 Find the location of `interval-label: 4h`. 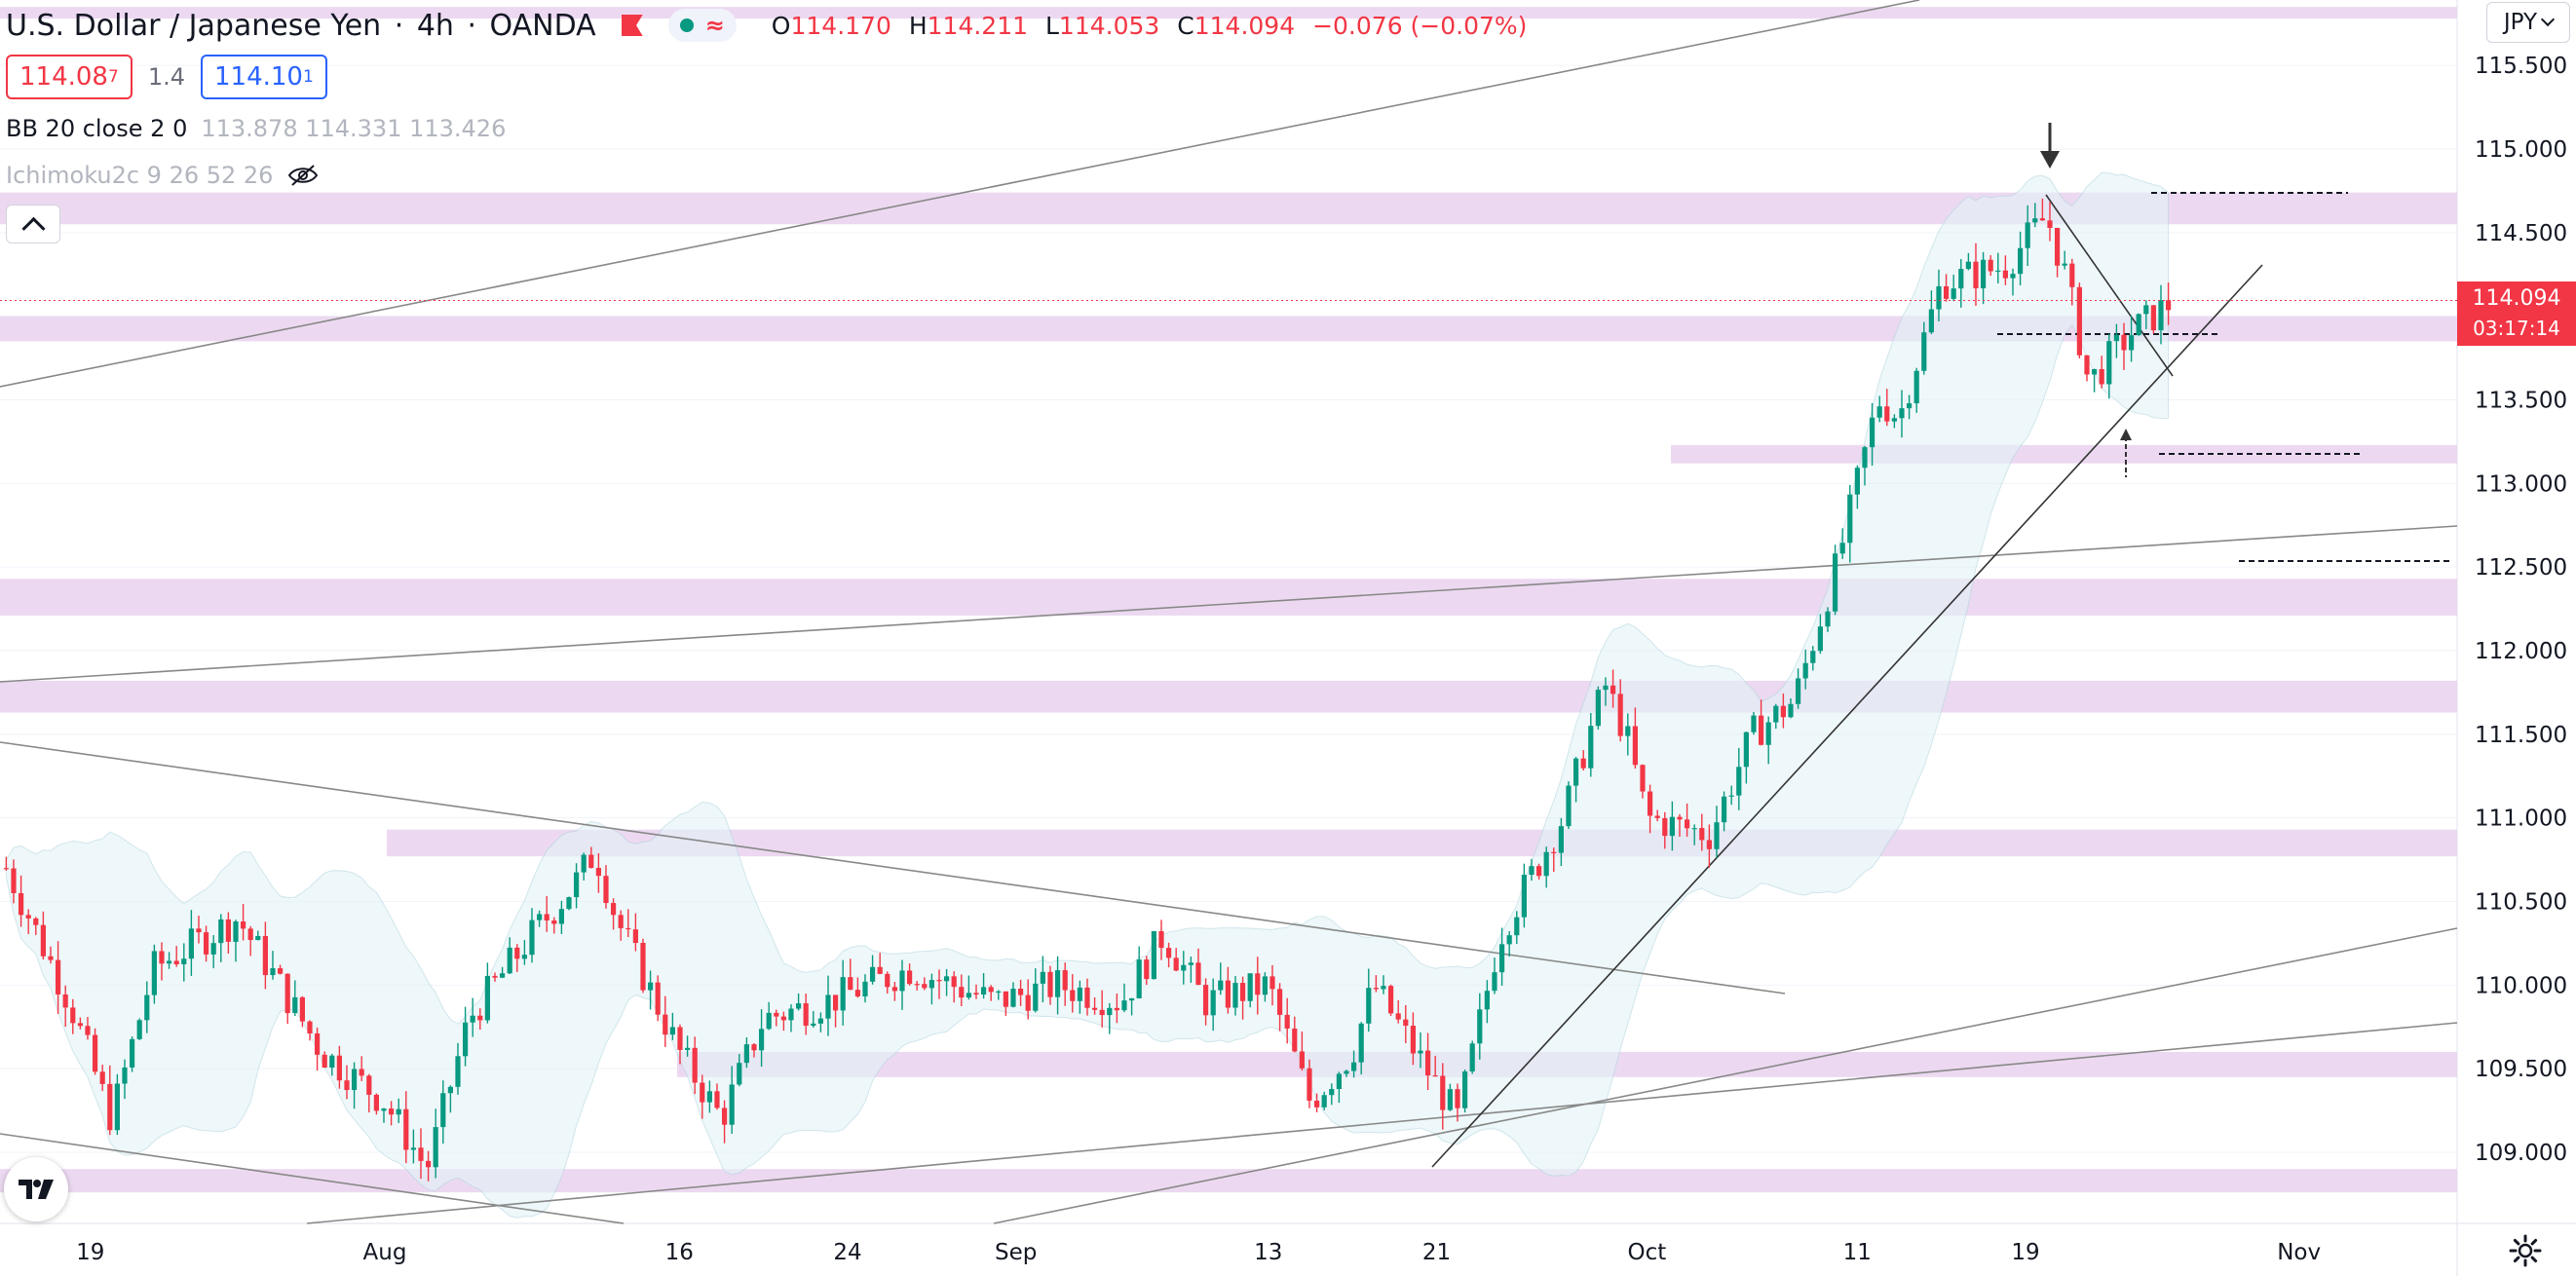

interval-label: 4h is located at coordinates (435, 26).